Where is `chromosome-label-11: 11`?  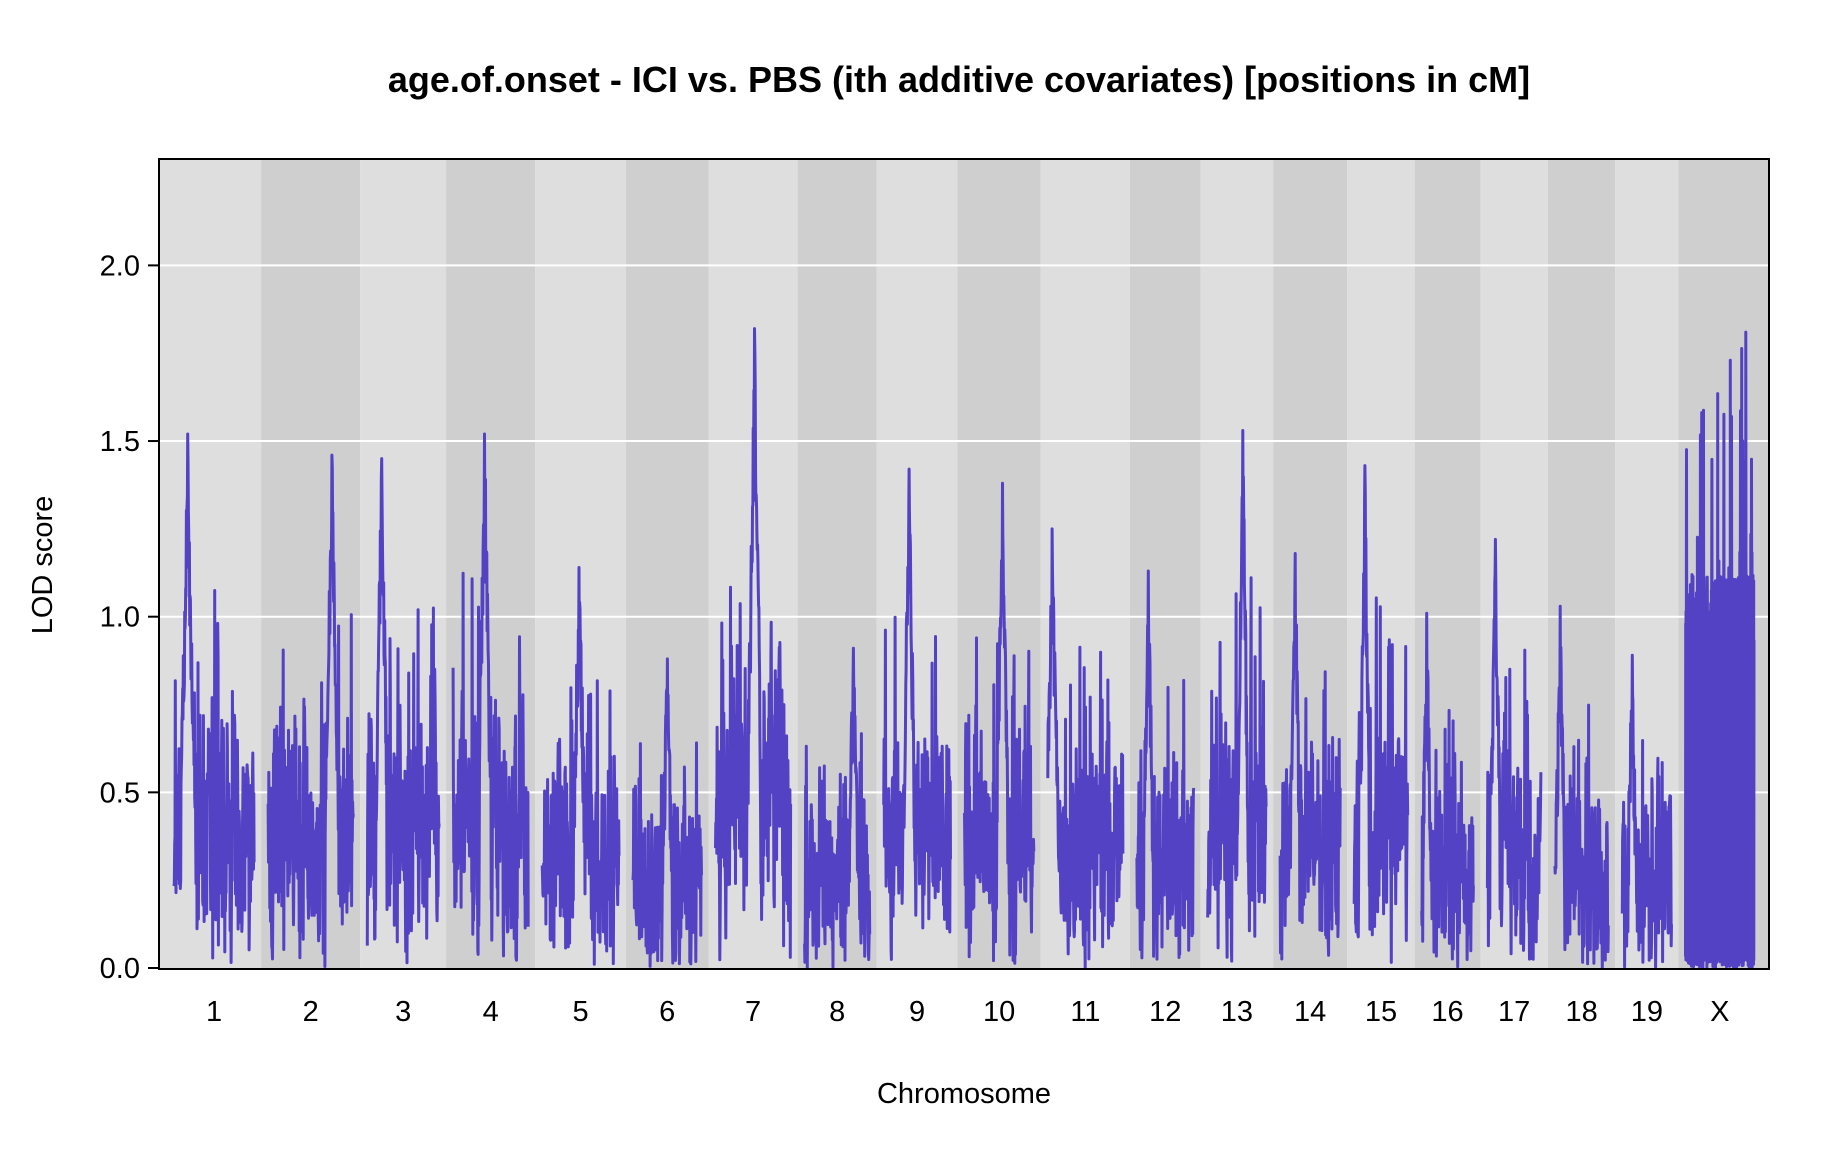
chromosome-label-11: 11 is located at coordinates (1085, 1012).